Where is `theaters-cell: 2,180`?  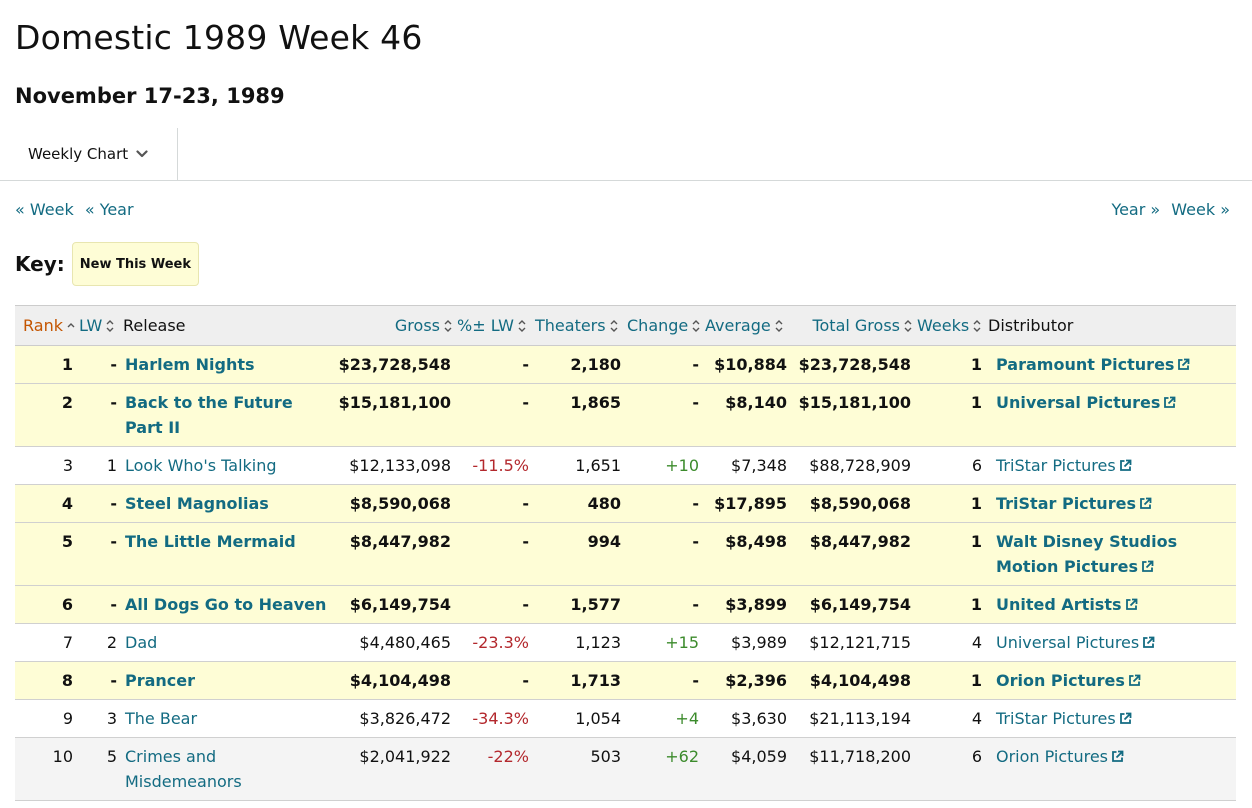 theaters-cell: 2,180 is located at coordinates (579, 364).